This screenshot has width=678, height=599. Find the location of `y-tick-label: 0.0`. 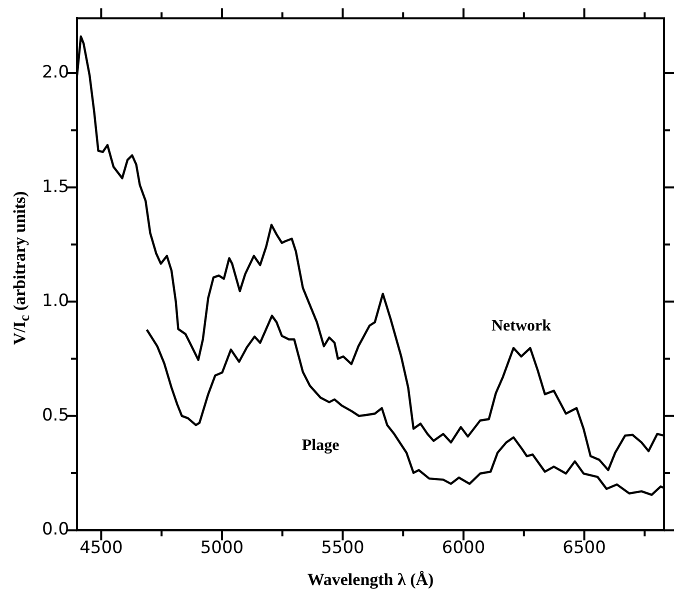

y-tick-label: 0.0 is located at coordinates (56, 530).